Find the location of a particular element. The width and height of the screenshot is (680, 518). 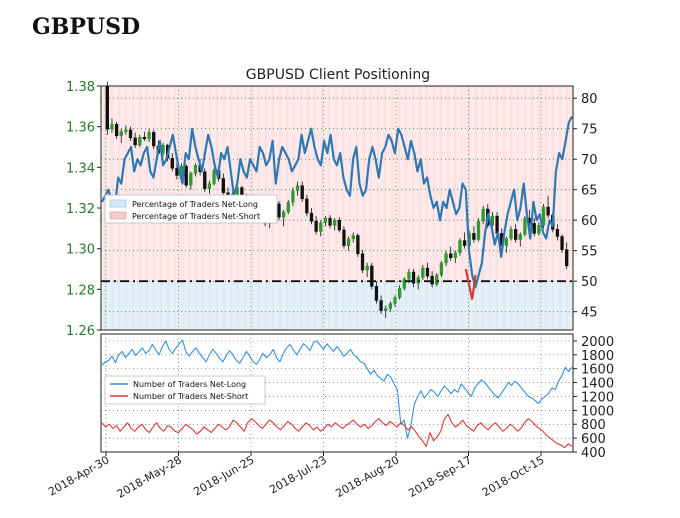

net-short-flip-segment is located at coordinates (470, 284).